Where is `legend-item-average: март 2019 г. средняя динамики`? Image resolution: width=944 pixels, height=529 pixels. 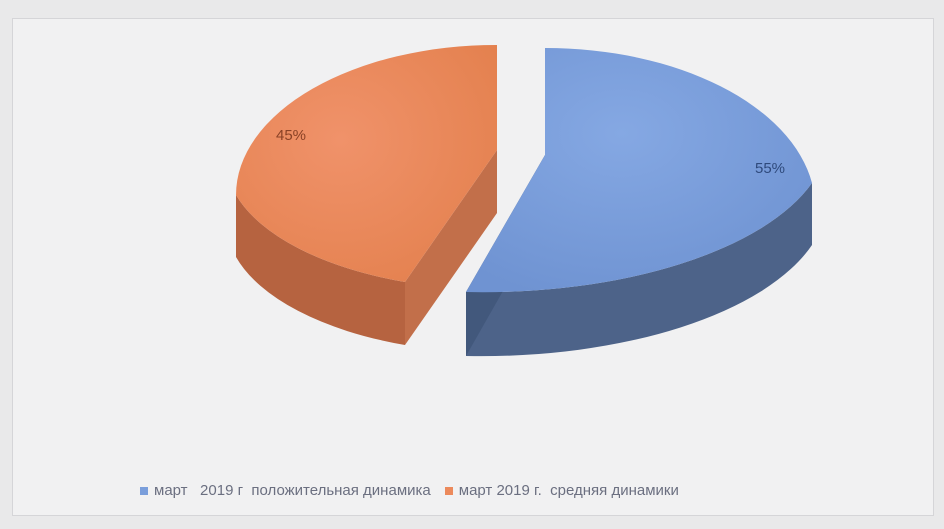
legend-item-average: март 2019 г. средняя динамики is located at coordinates (561, 490).